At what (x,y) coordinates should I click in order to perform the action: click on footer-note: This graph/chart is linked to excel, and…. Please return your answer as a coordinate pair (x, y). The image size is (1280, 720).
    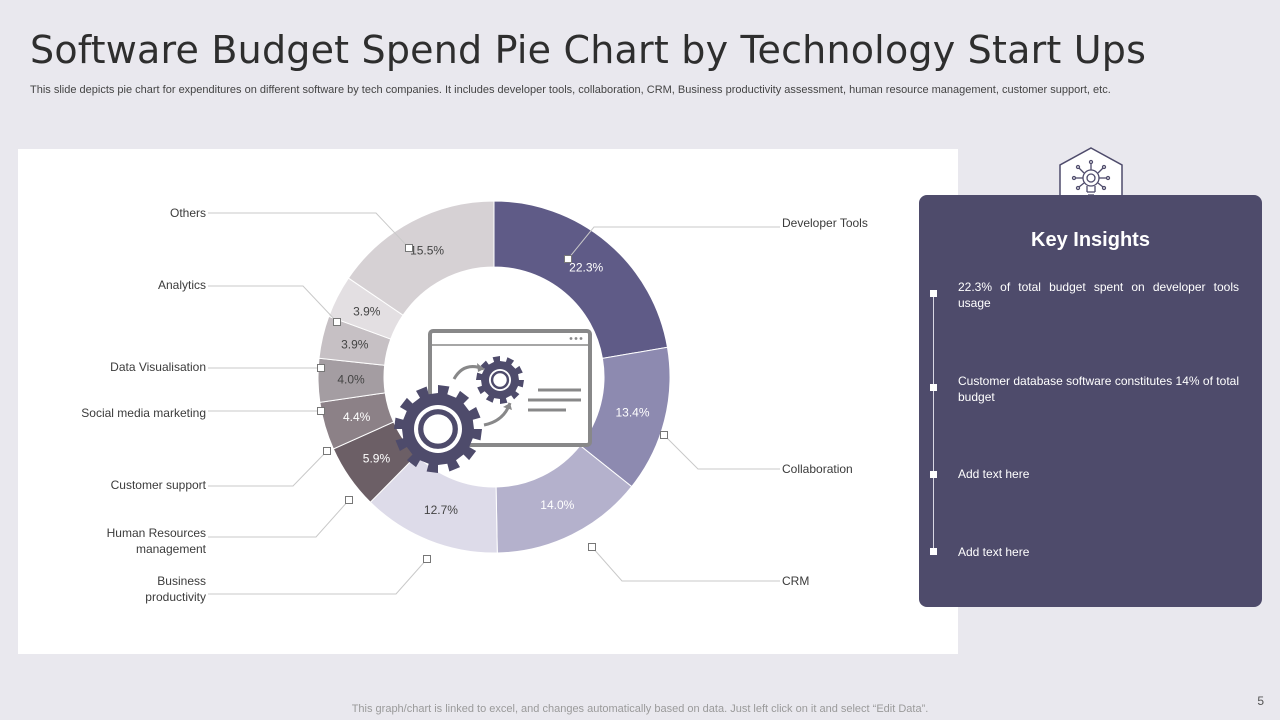
    Looking at the image, I should click on (640, 709).